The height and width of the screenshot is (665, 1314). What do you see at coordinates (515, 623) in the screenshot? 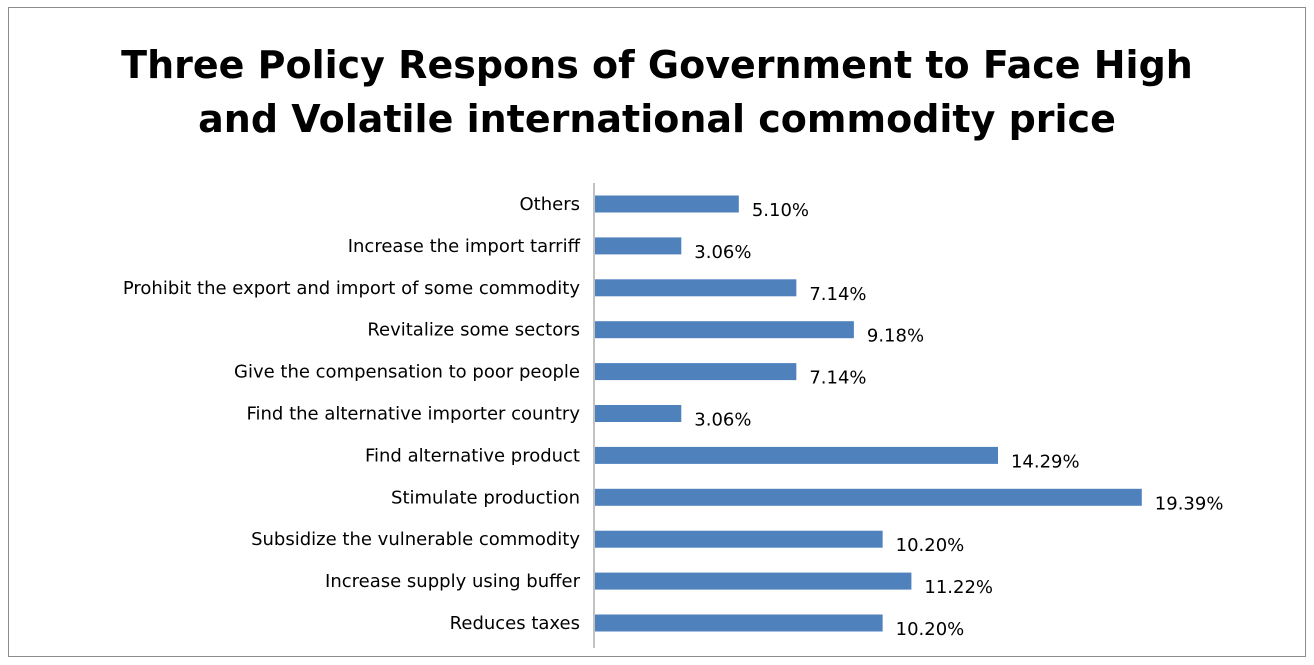
I see `category-label: Reduces taxes` at bounding box center [515, 623].